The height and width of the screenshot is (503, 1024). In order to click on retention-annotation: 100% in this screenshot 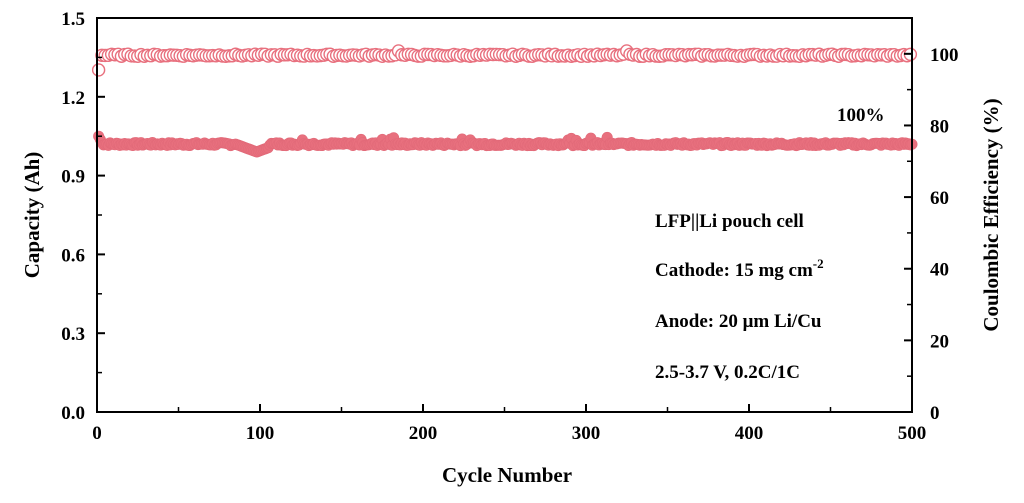, I will do `click(861, 115)`.